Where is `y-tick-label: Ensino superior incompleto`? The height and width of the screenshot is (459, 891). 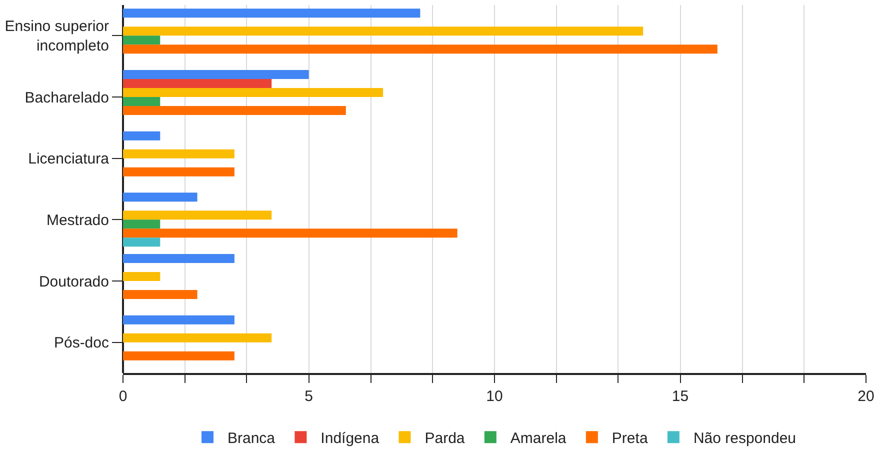 y-tick-label: Ensino superior incompleto is located at coordinates (56, 36).